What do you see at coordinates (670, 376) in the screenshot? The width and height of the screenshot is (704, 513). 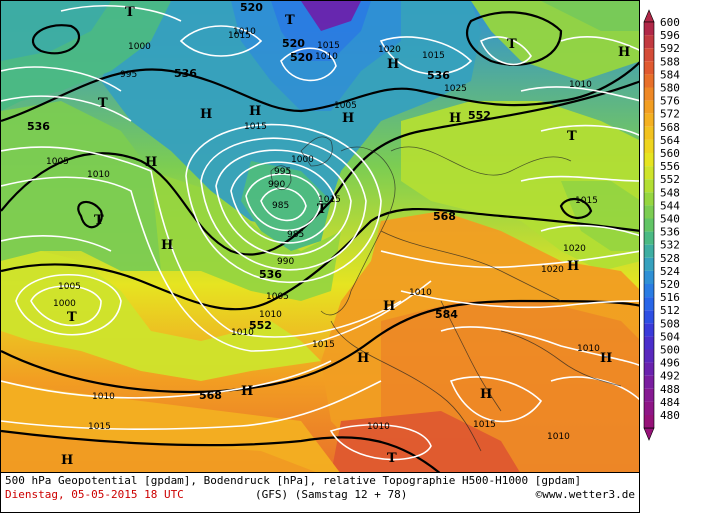 I see `legend-value: 492` at bounding box center [670, 376].